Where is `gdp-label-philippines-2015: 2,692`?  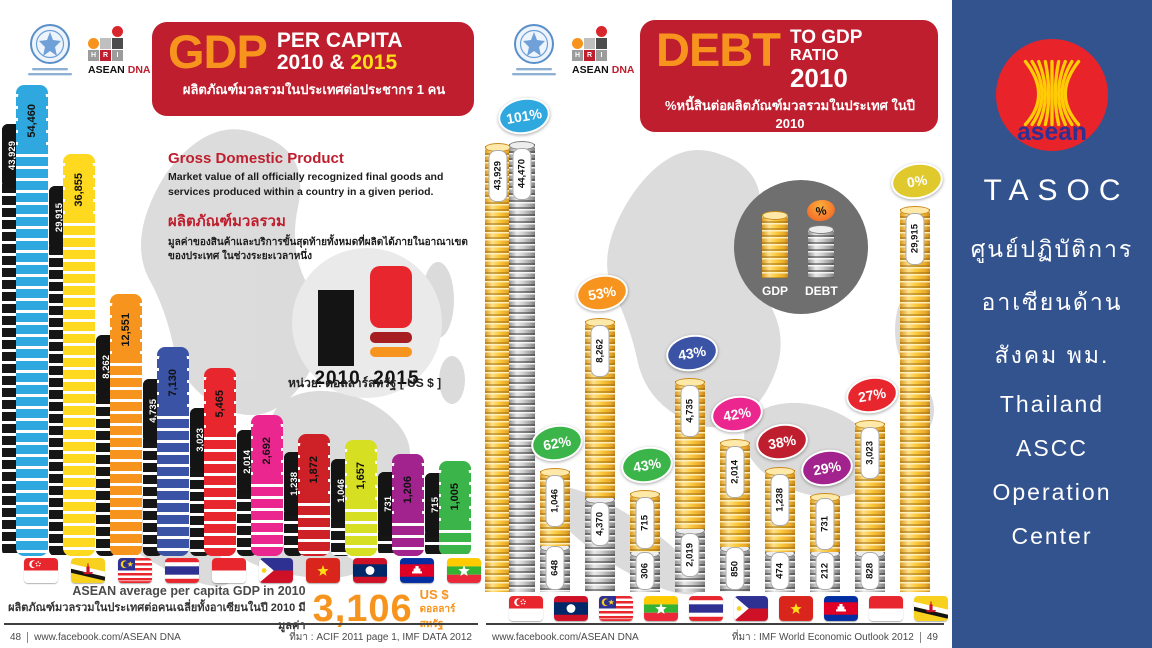
gdp-label-philippines-2015: 2,692 is located at coordinates (267, 451).